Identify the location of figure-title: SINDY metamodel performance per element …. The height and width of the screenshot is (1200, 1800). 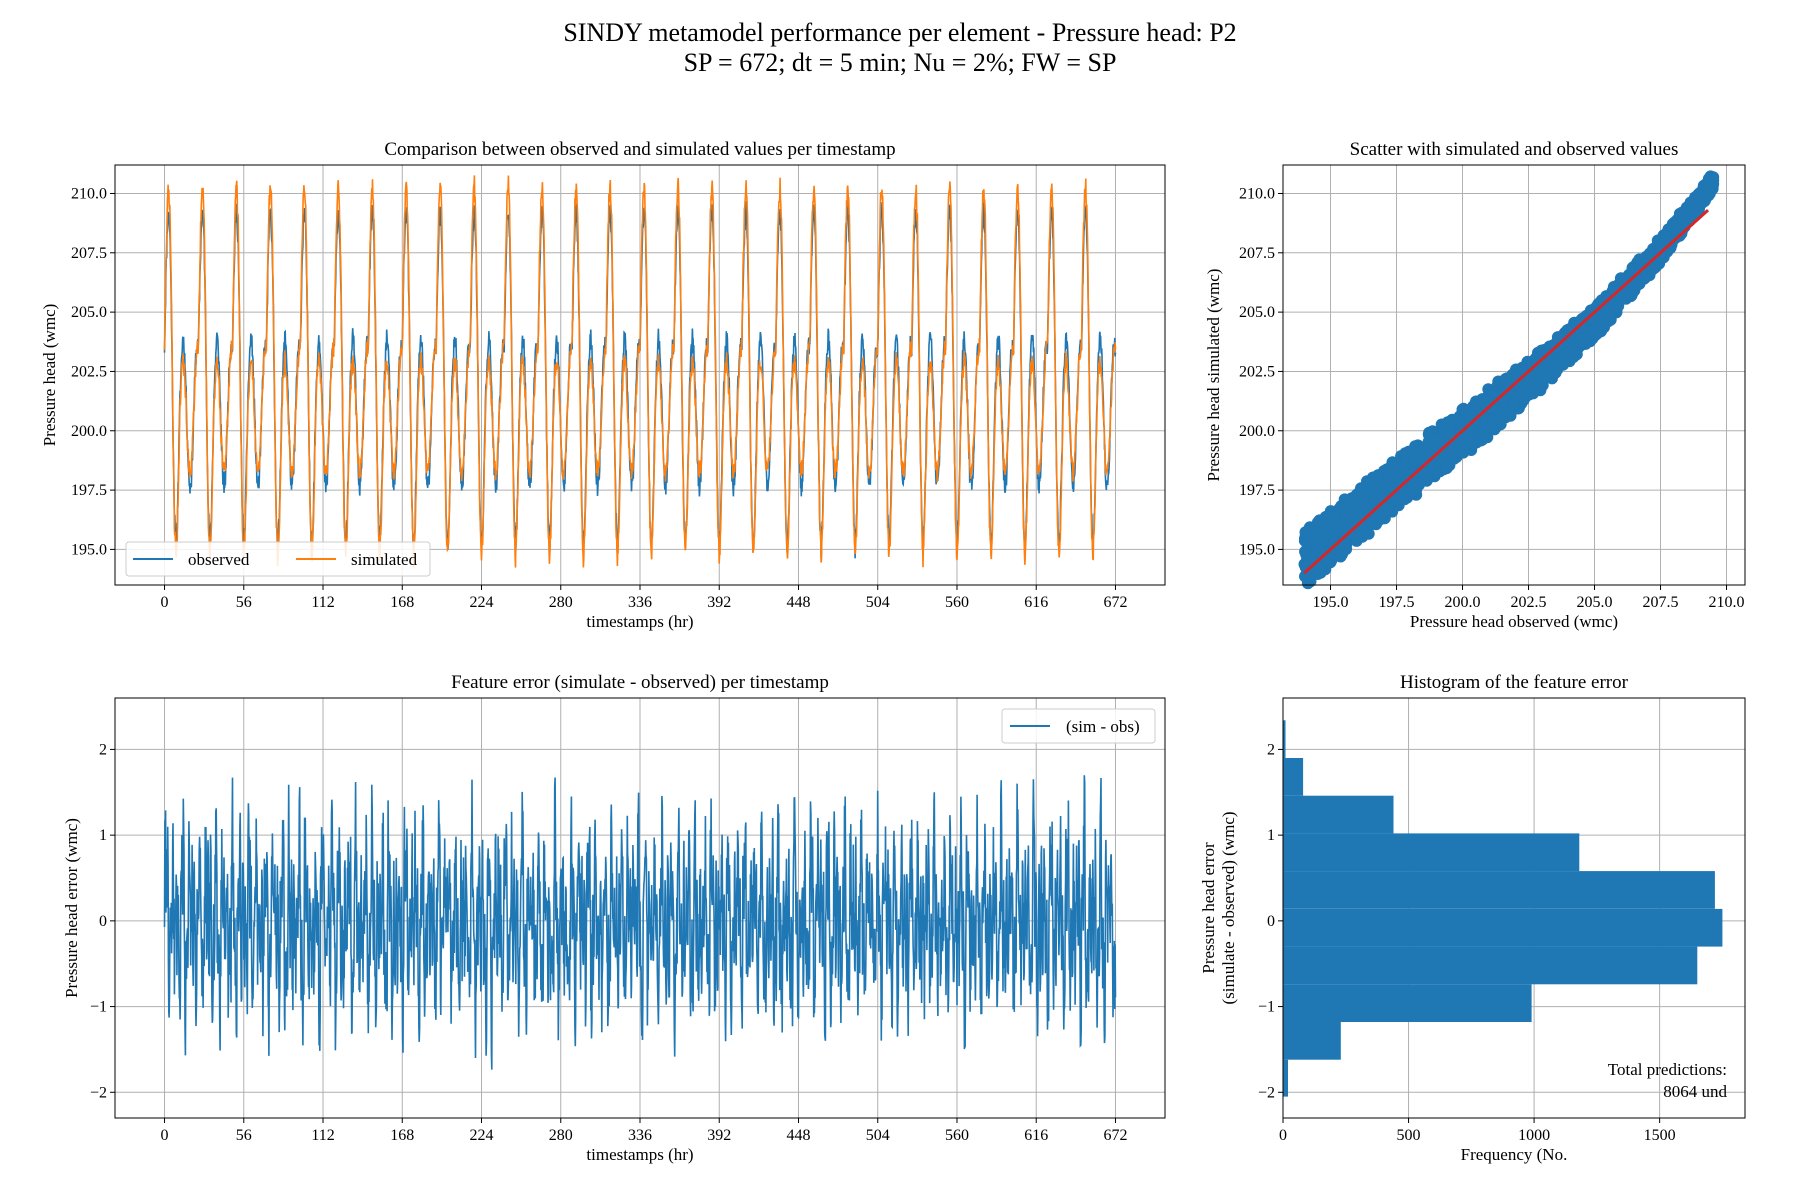
(900, 48).